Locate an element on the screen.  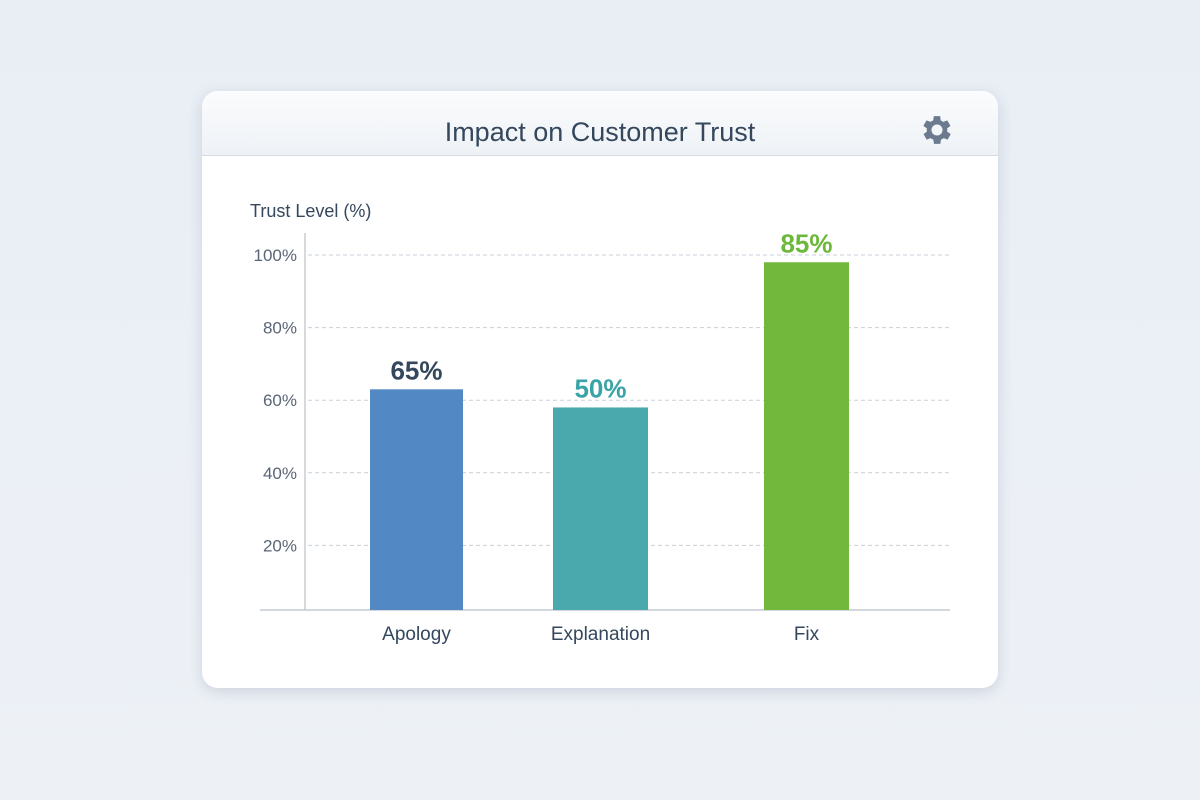
bar-explanation is located at coordinates (600, 508).